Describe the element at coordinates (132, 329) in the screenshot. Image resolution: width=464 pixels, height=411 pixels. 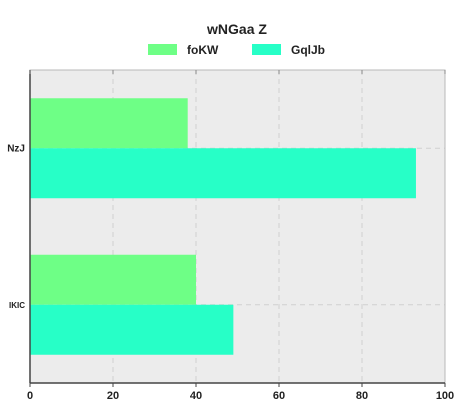
I see `bar-gqljb-ikic` at that location.